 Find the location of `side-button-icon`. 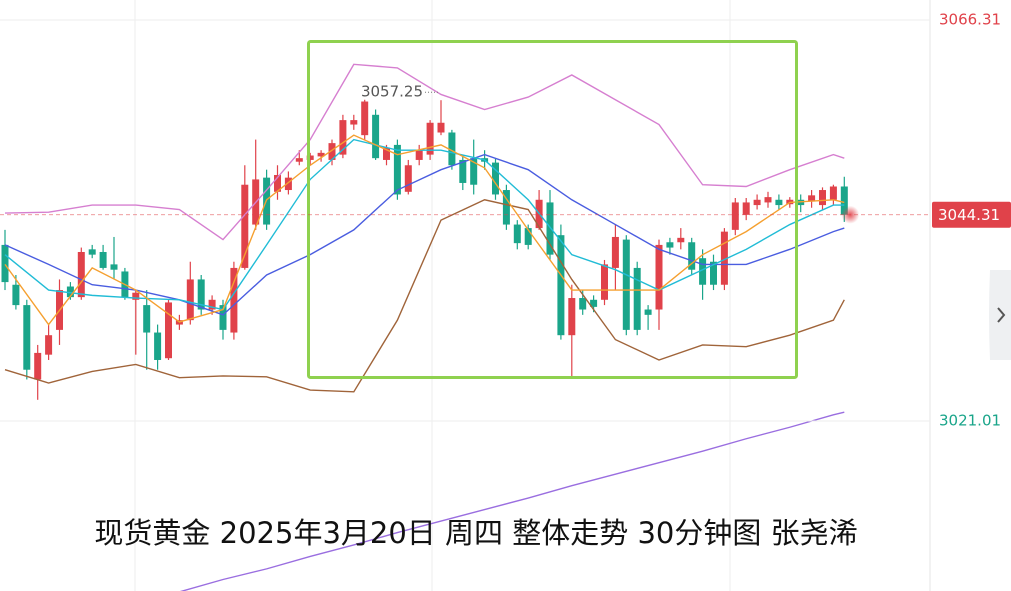

side-button-icon is located at coordinates (1001, 315).